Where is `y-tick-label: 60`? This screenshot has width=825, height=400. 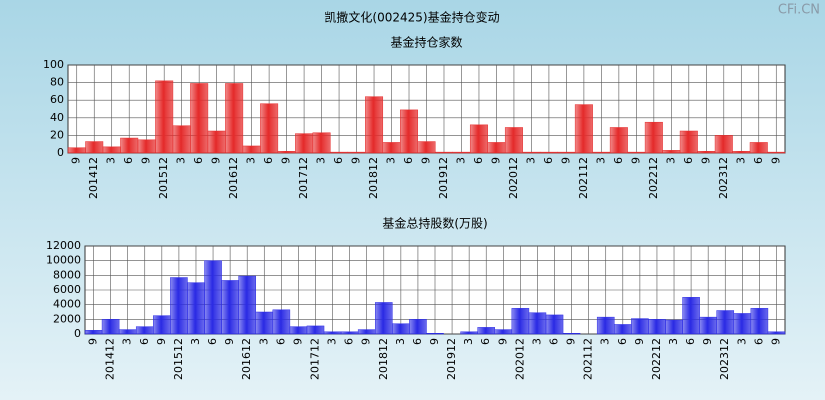 y-tick-label: 60 is located at coordinates (57, 99).